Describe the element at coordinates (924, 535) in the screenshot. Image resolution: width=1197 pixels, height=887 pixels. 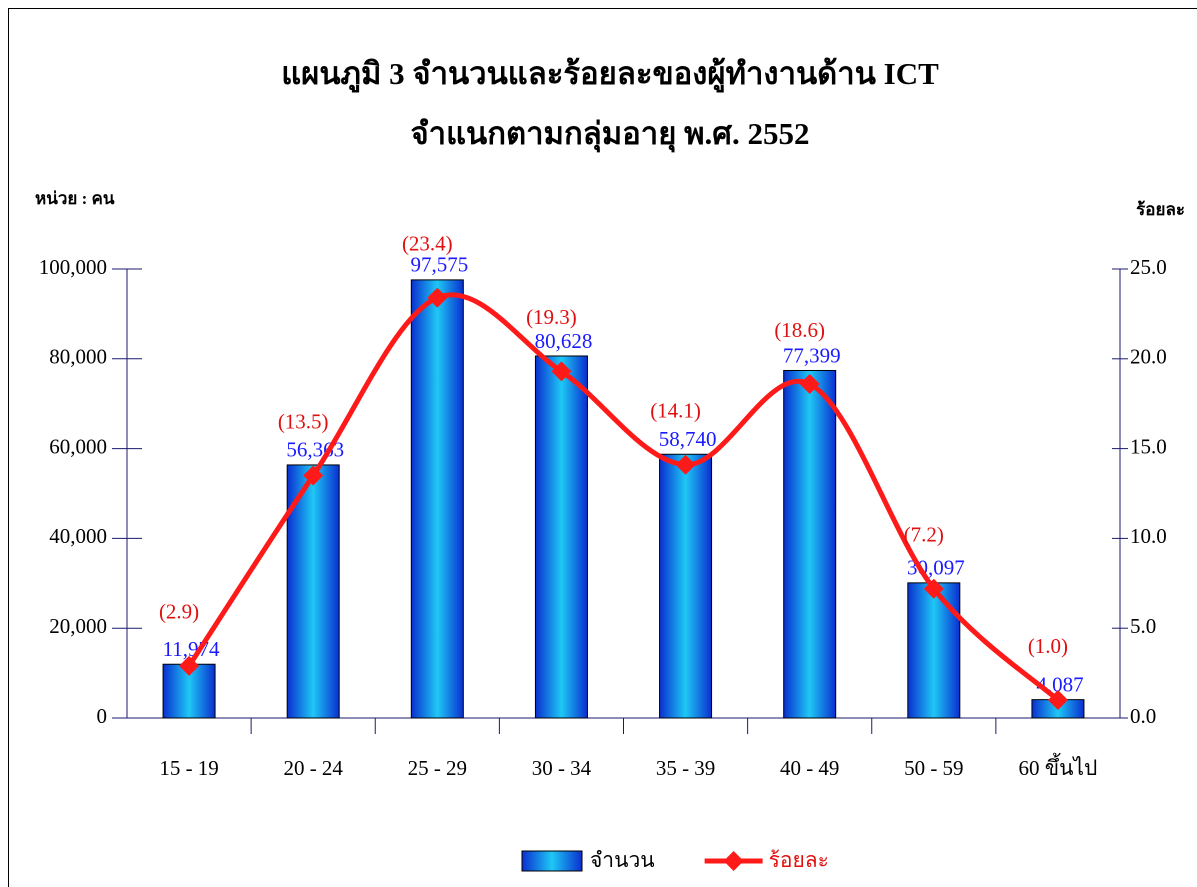
I see `line-value-label: (7.2)` at that location.